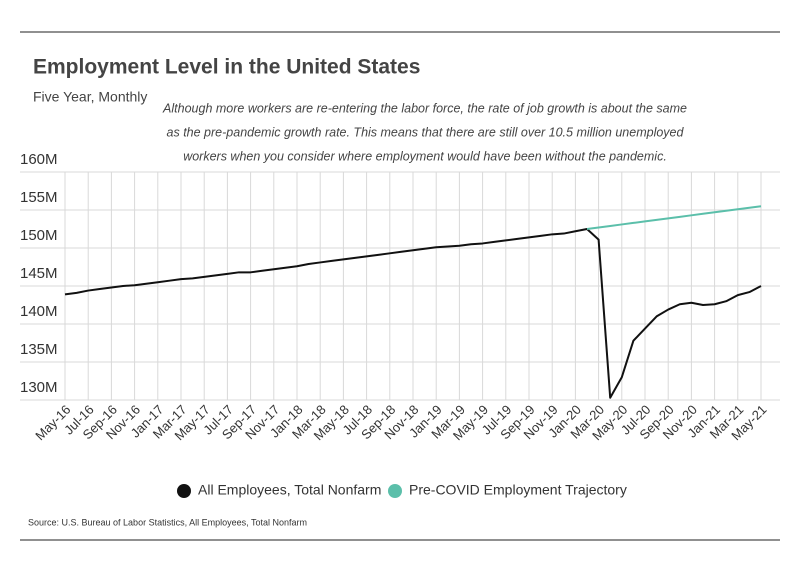 This screenshot has width=799, height=575. What do you see at coordinates (39, 159) in the screenshot?
I see `y-tick-label: 160M` at bounding box center [39, 159].